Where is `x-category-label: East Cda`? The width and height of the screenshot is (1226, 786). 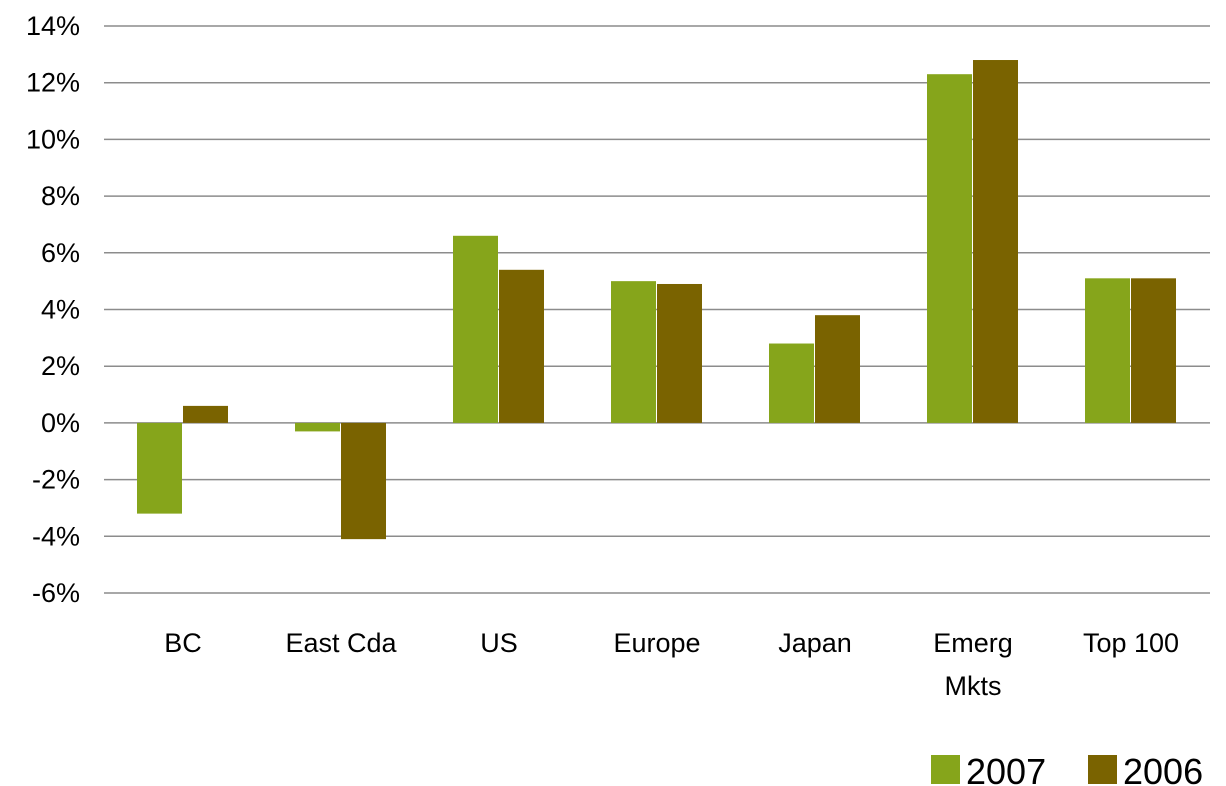
x-category-label: East Cda is located at coordinates (341, 643).